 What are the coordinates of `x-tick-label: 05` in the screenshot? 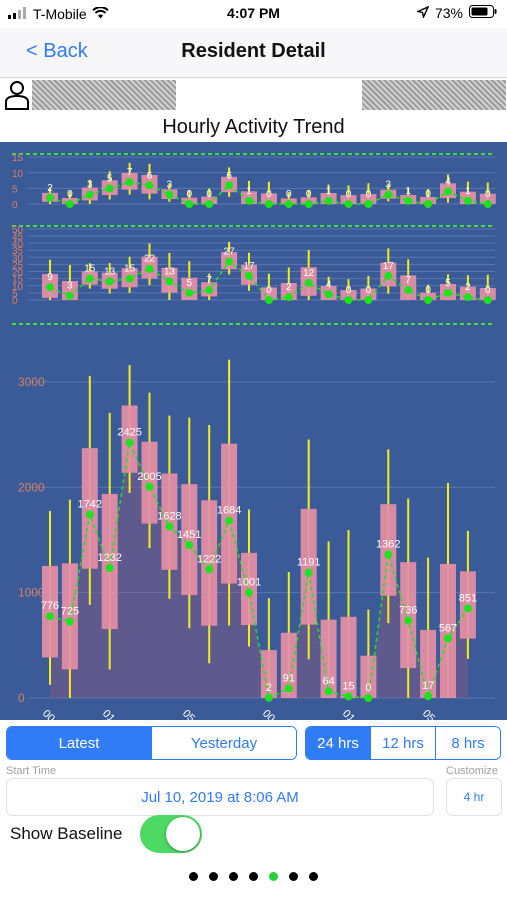 It's located at (188, 714).